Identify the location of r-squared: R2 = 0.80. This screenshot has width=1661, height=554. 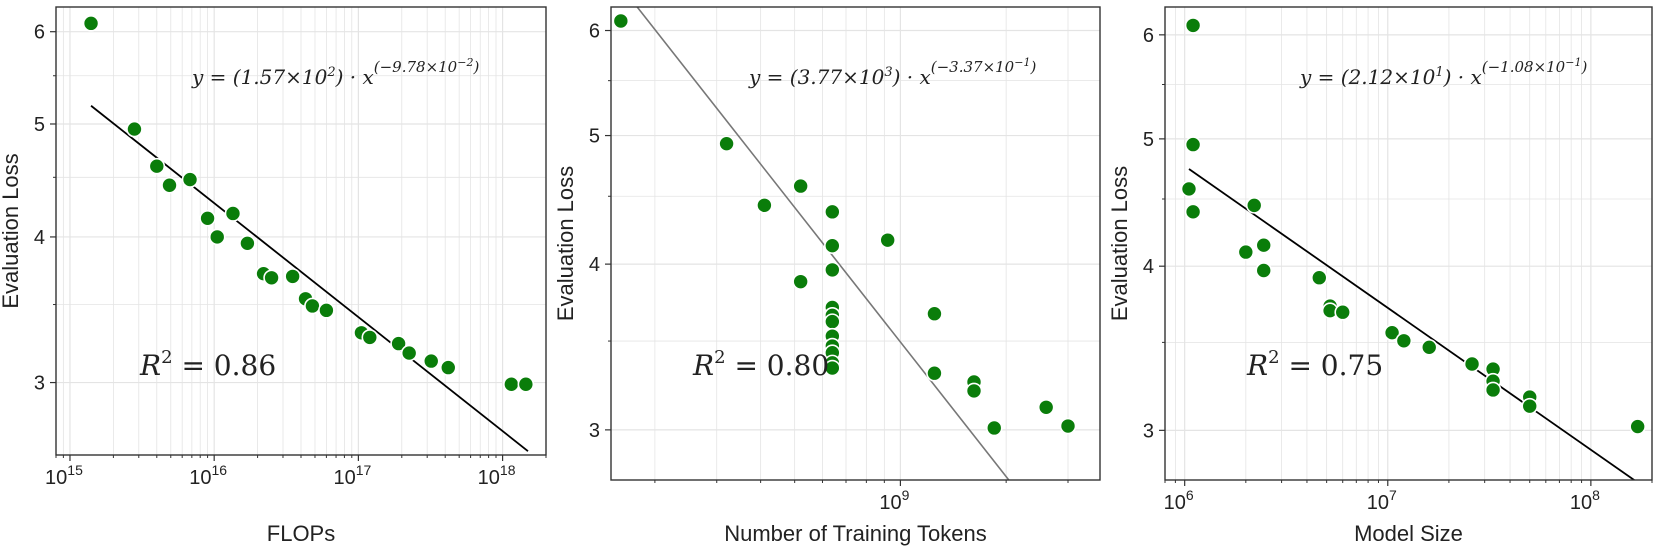
(760, 364).